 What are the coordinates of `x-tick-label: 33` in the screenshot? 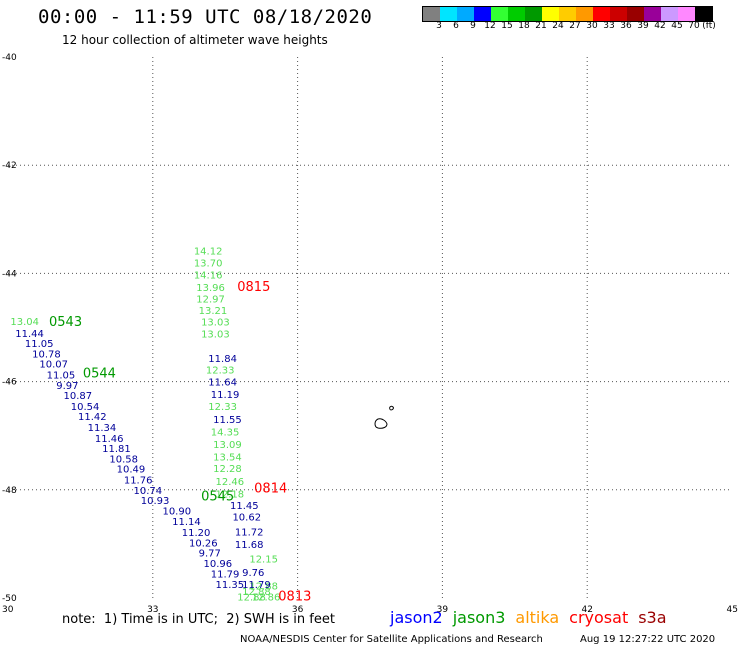 It's located at (152, 610).